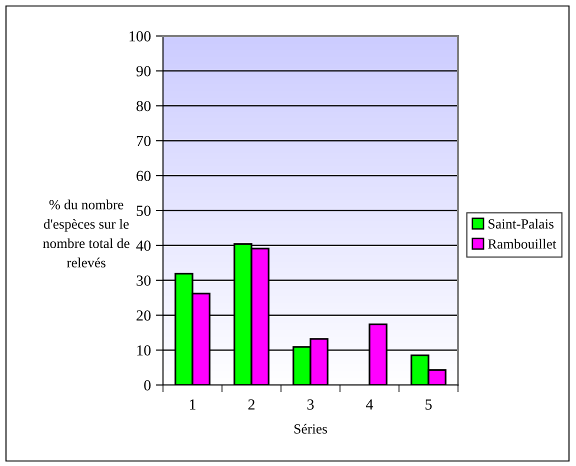 The image size is (576, 466). What do you see at coordinates (521, 223) in the screenshot?
I see `legend-label: Saint-Palais` at bounding box center [521, 223].